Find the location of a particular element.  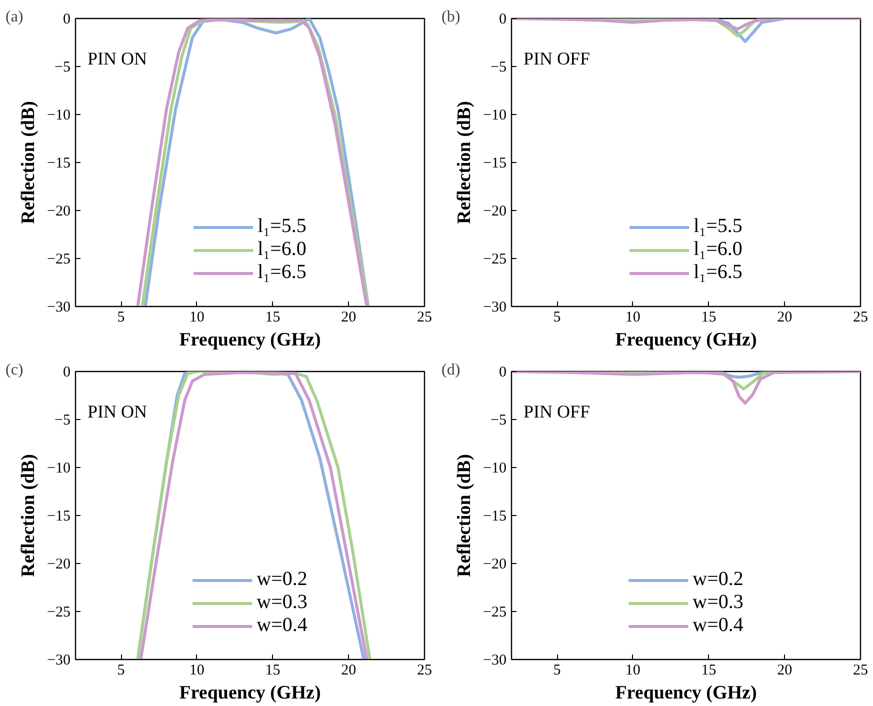

text: (a) is located at coordinates (15, 17).